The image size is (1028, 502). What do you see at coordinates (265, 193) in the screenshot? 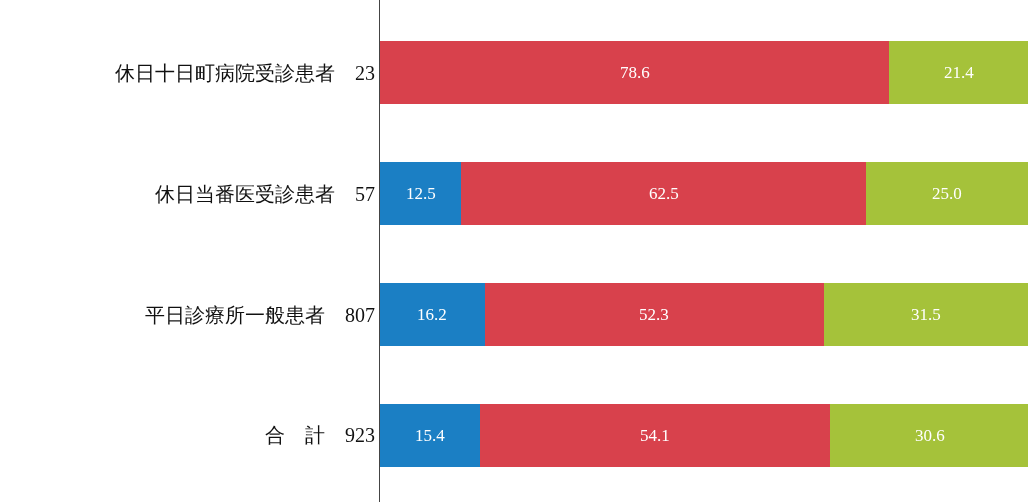
I see `y-tick-label: 休日当番医受診患者 57` at bounding box center [265, 193].